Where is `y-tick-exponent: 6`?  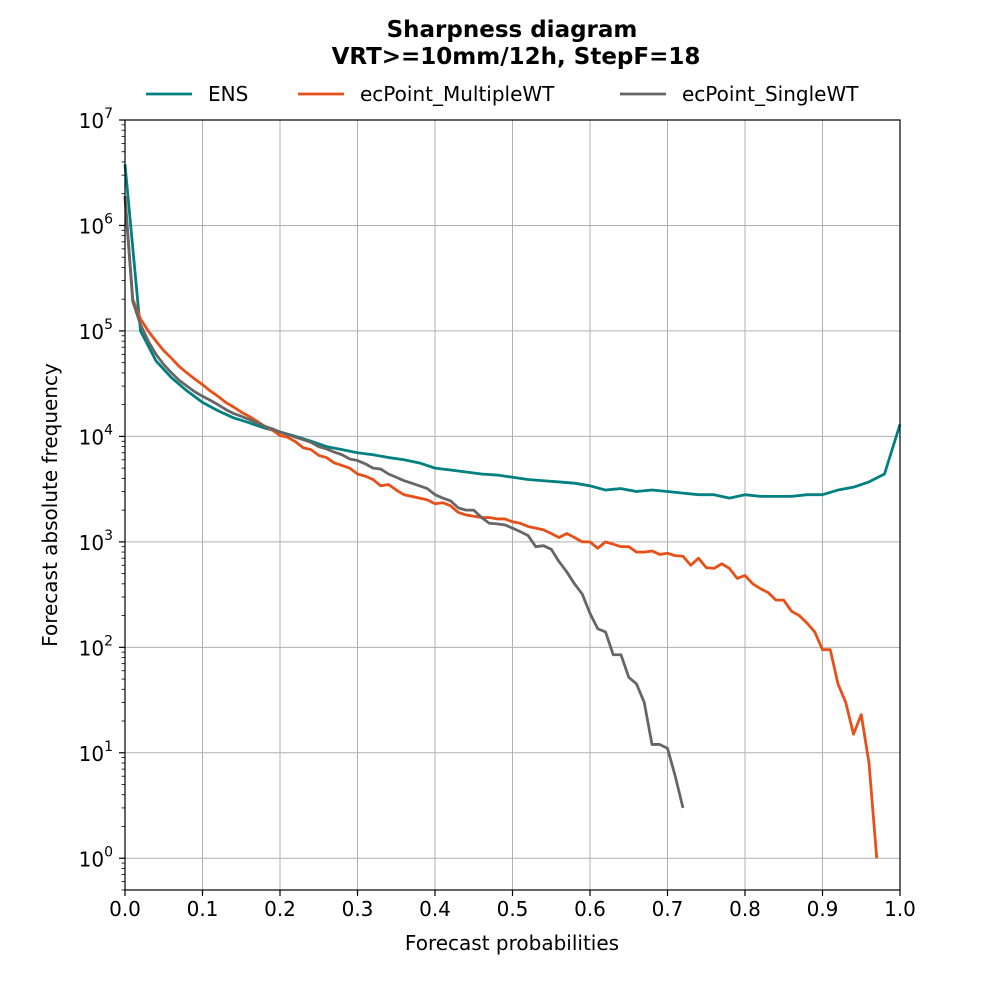 y-tick-exponent: 6 is located at coordinates (108, 219).